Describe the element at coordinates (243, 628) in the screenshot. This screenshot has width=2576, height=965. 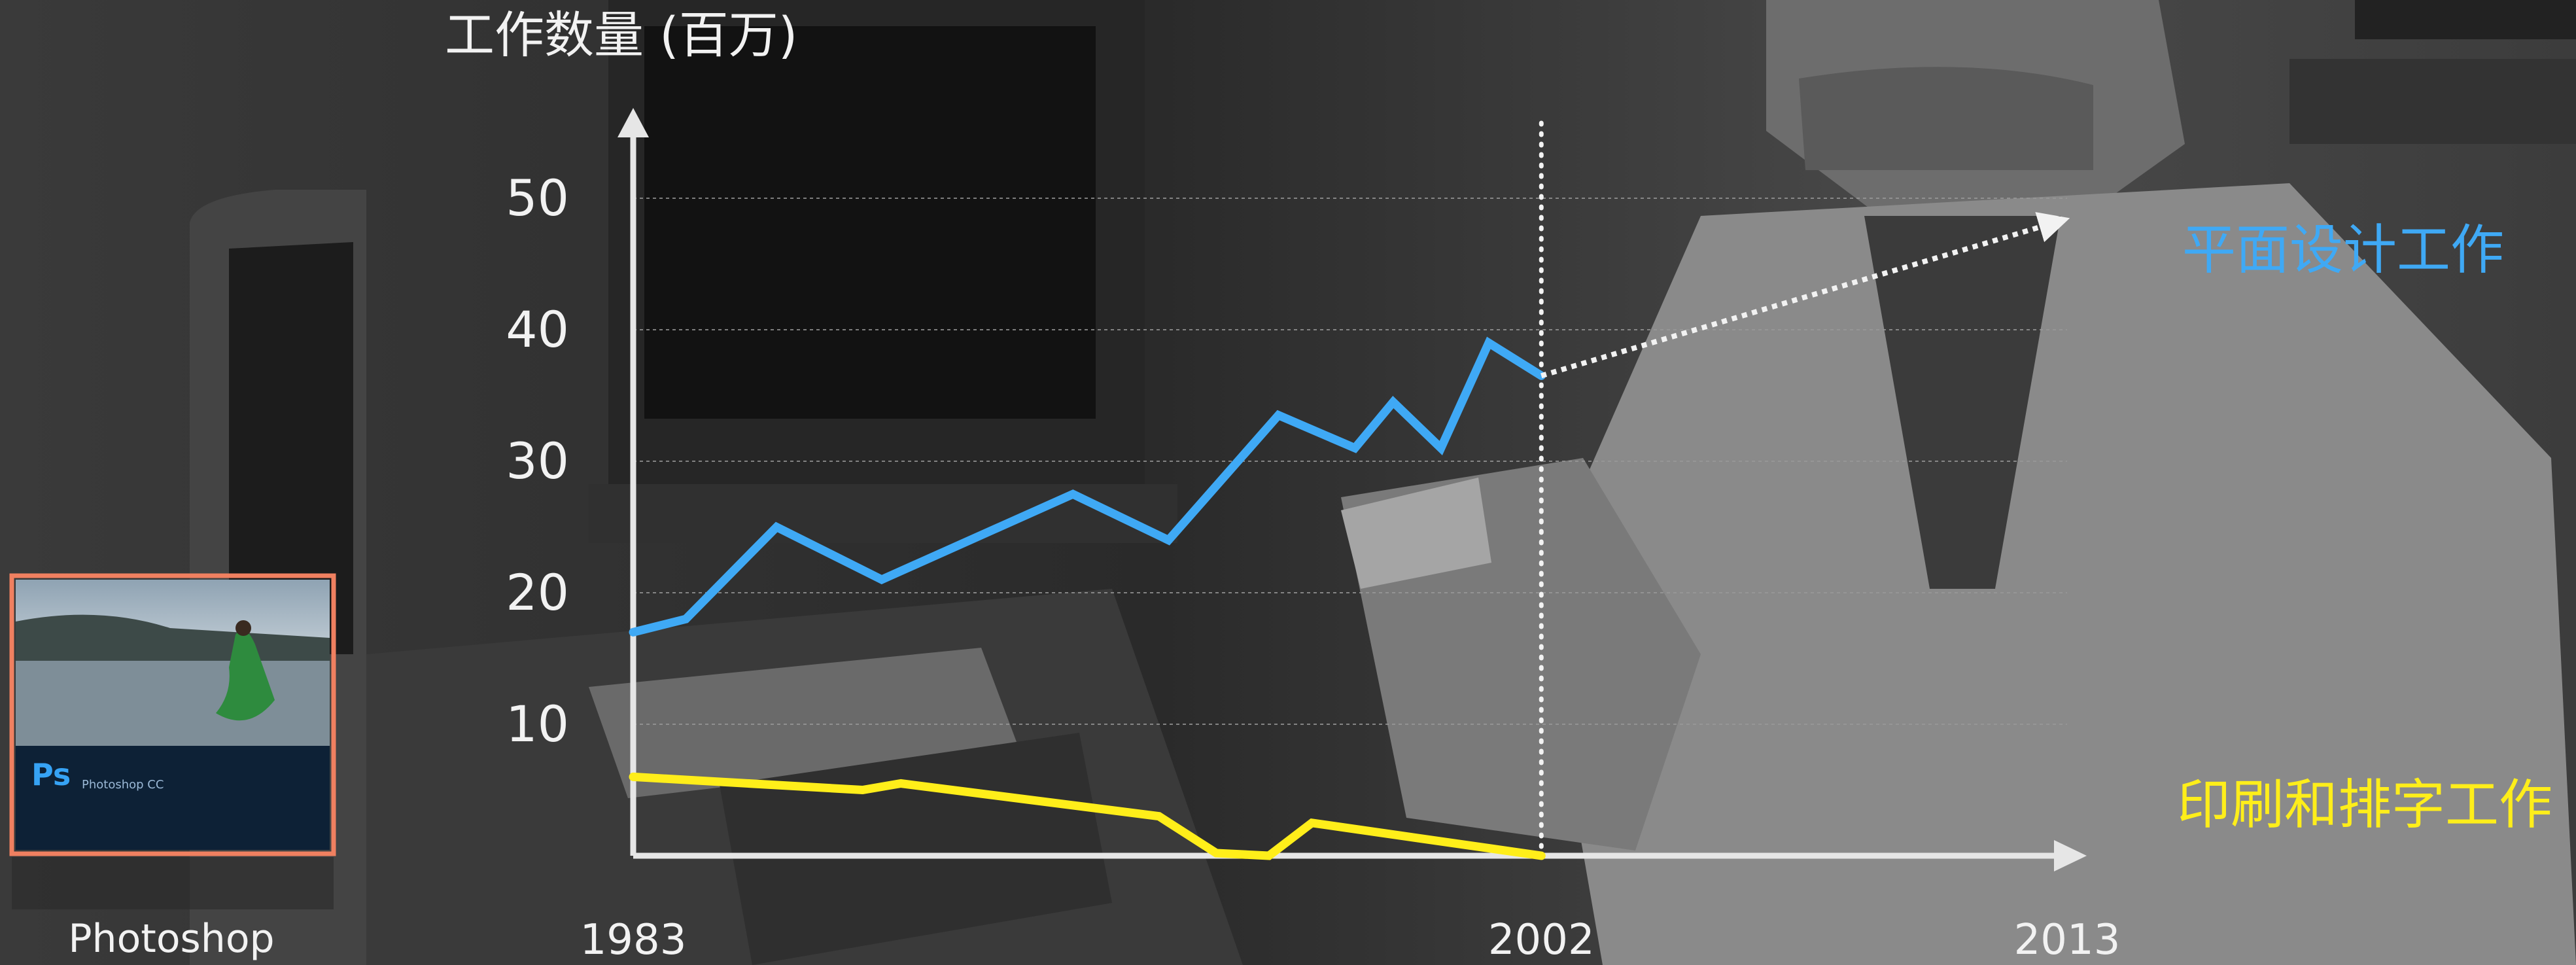
I see `thumbnail-figure-head-icon` at that location.